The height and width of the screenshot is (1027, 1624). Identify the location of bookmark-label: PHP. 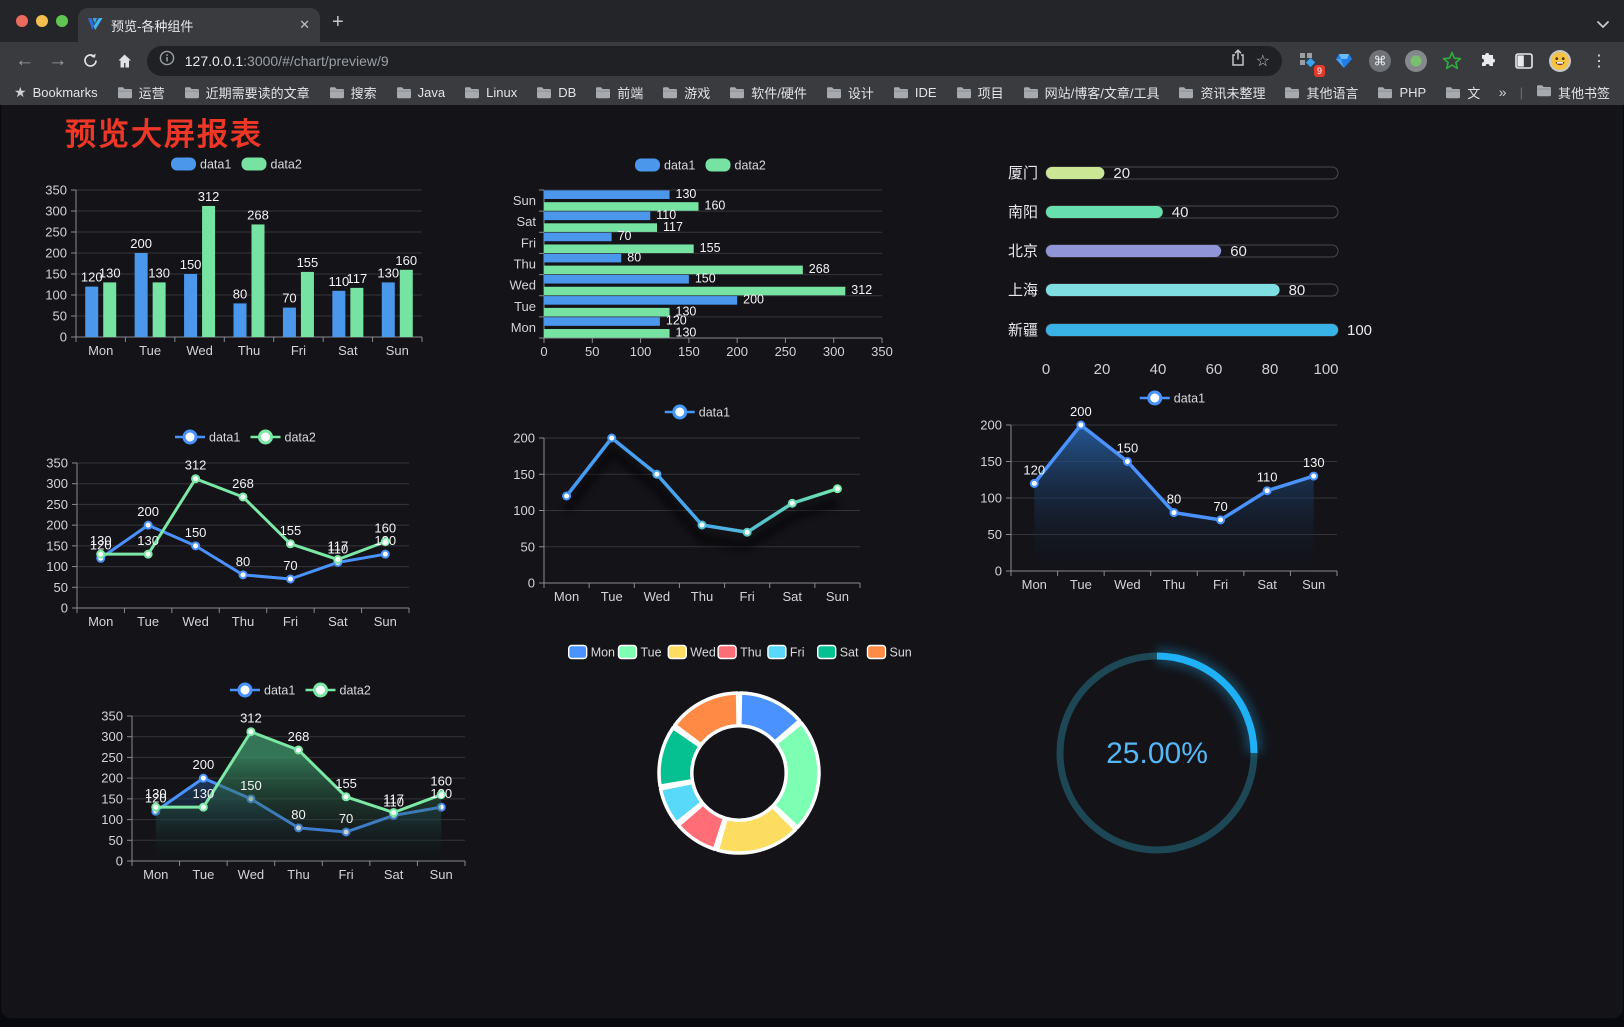
(1413, 92).